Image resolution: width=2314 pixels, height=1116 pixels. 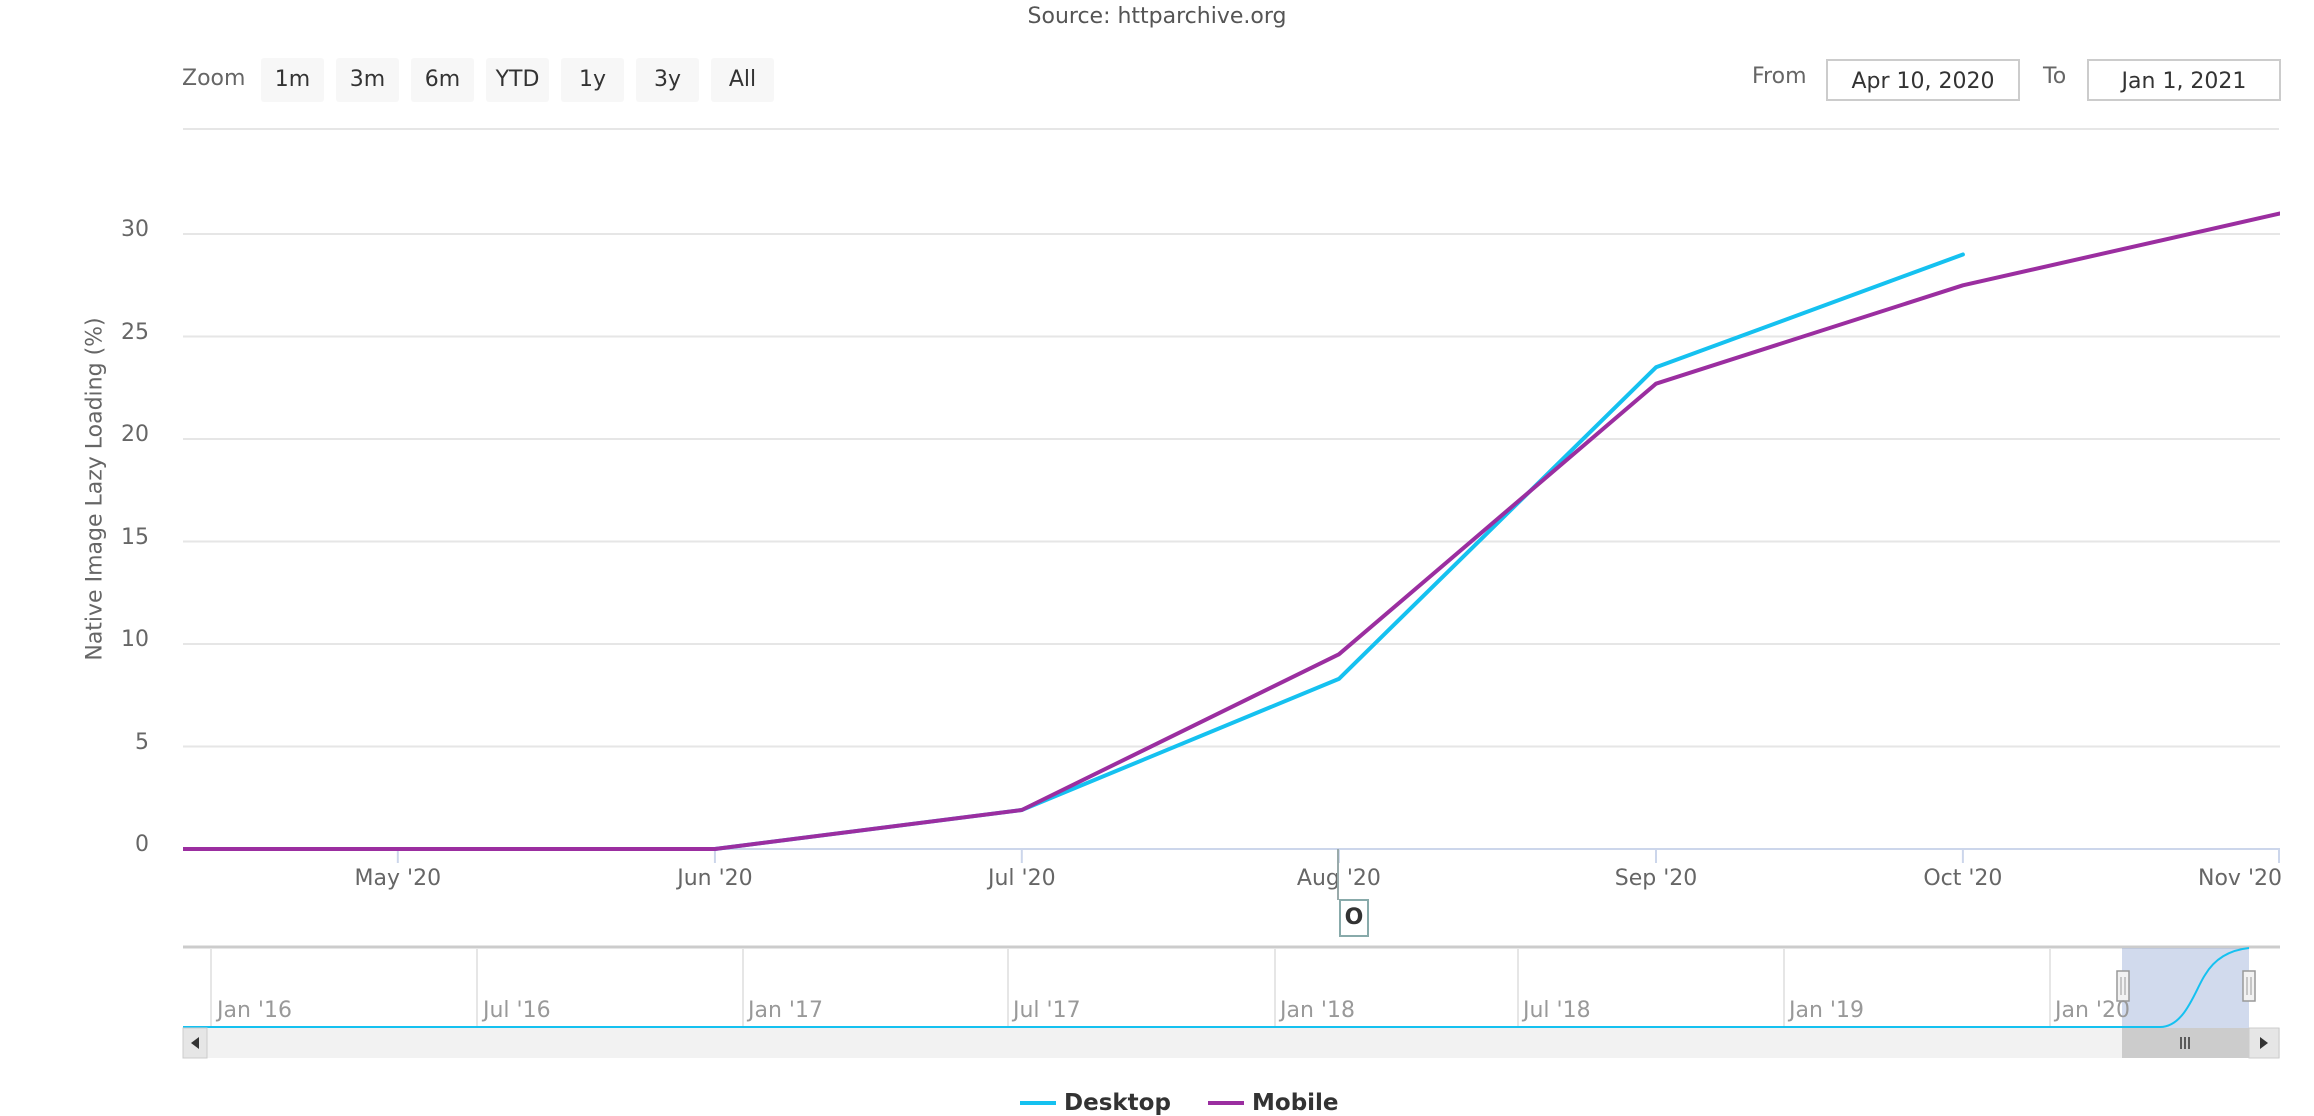 I want to click on navigator-selection-mask, so click(x=2185, y=988).